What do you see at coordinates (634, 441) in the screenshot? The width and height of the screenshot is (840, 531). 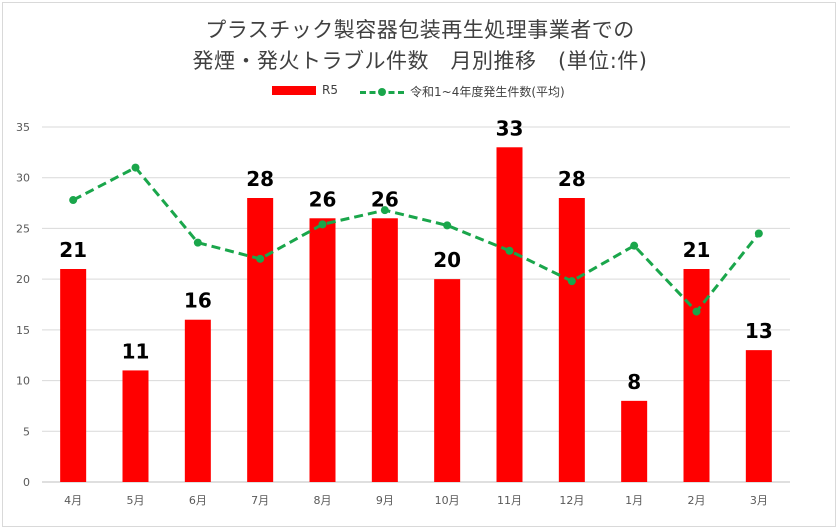 I see `bar-1月` at bounding box center [634, 441].